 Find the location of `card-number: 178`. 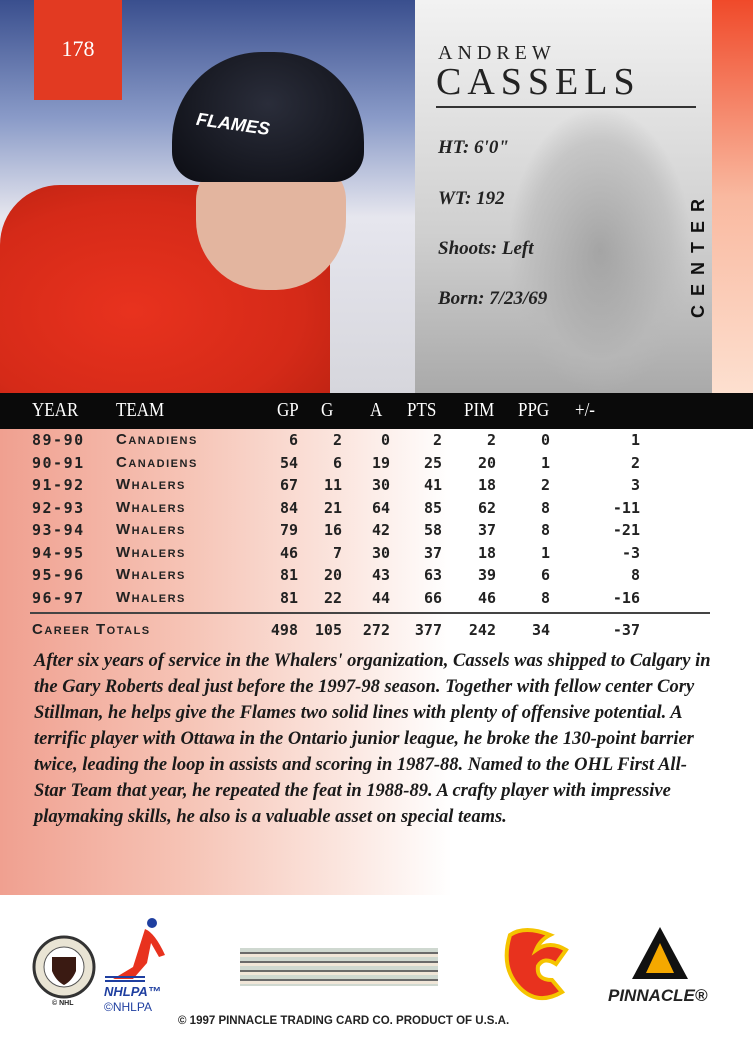

card-number: 178 is located at coordinates (78, 50).